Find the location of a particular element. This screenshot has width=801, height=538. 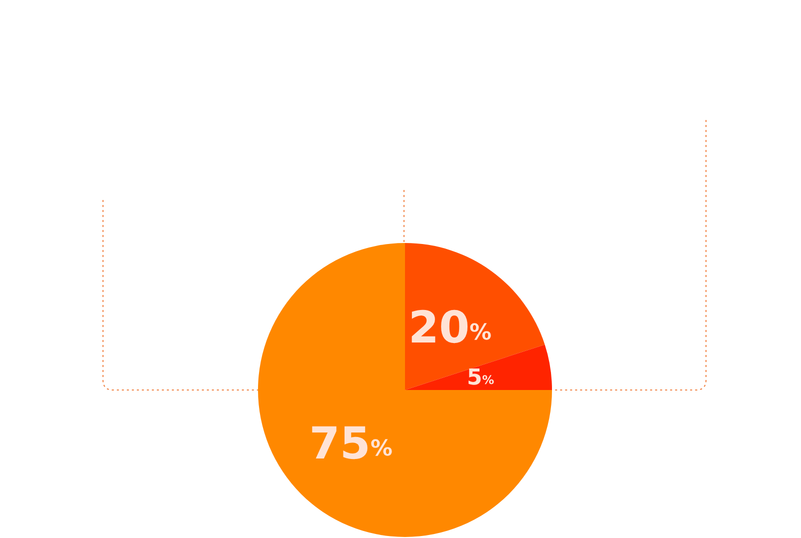

data-label: 20% is located at coordinates (450, 328).